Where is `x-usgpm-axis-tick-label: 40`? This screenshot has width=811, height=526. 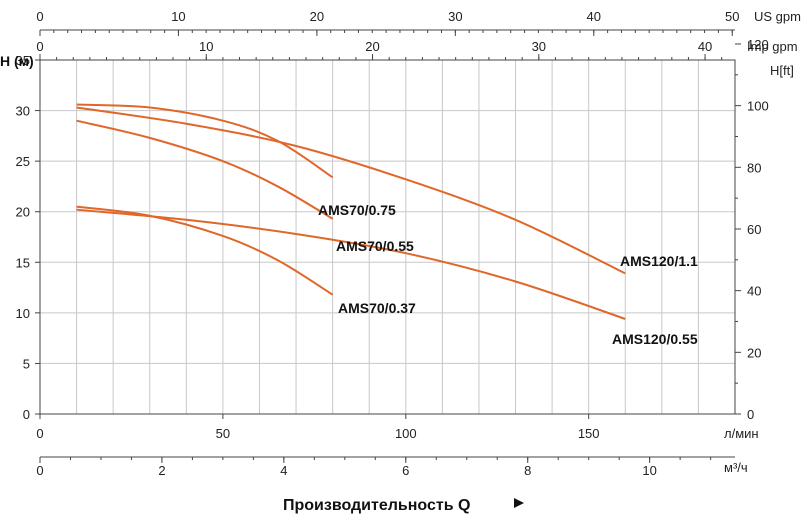 x-usgpm-axis-tick-label: 40 is located at coordinates (594, 16).